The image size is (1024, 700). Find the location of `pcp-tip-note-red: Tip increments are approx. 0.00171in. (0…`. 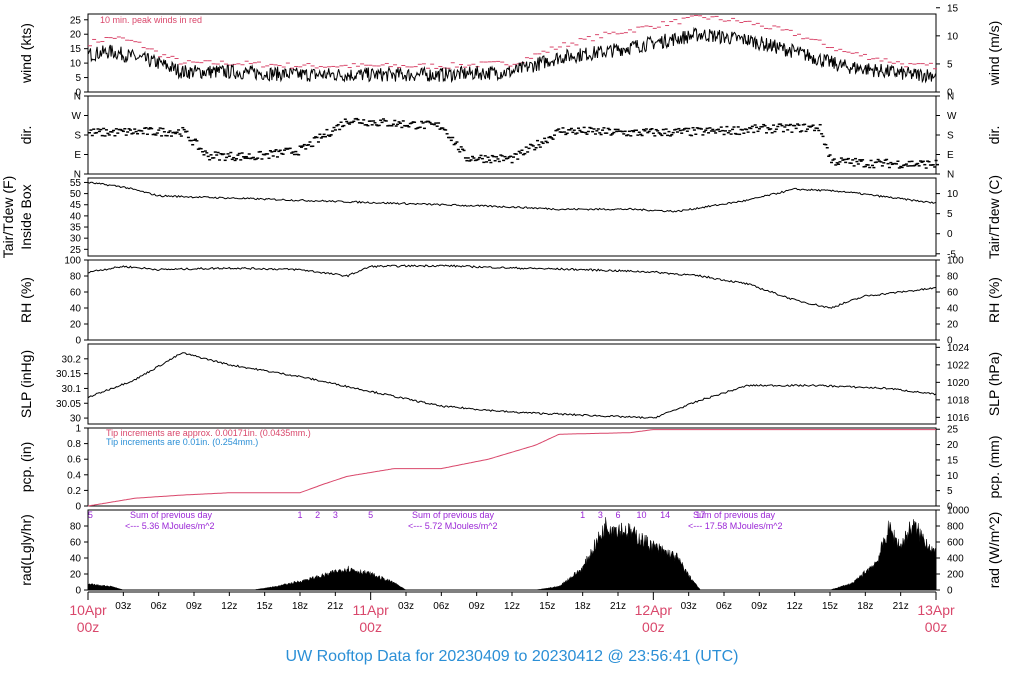

pcp-tip-note-red: Tip increments are approx. 0.00171in. (0… is located at coordinates (208, 433).